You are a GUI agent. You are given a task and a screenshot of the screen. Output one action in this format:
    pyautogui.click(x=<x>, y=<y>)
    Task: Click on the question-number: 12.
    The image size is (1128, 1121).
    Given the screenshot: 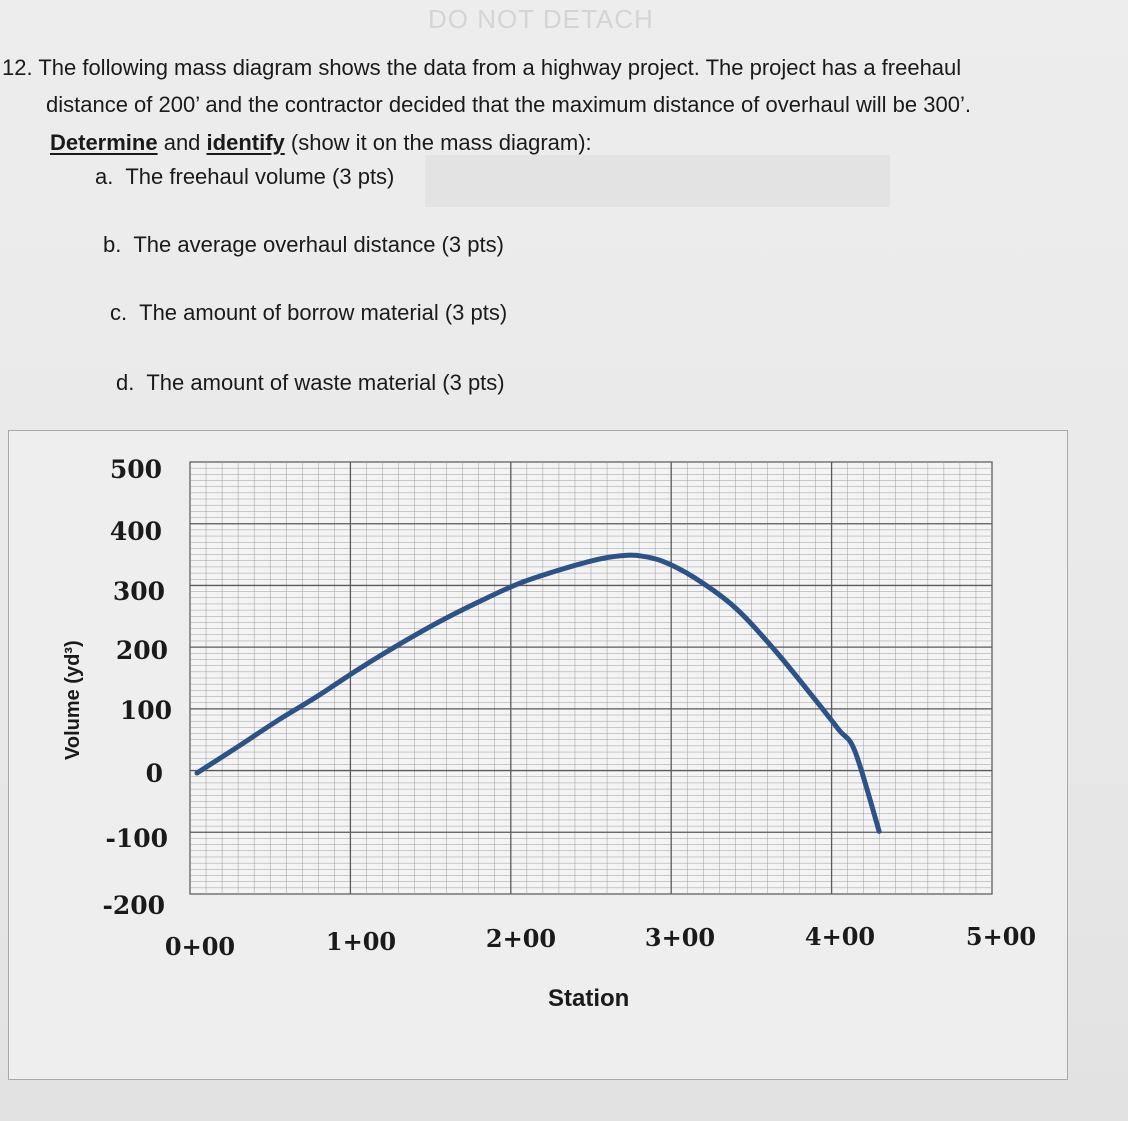 What is the action you would take?
    pyautogui.click(x=17, y=67)
    